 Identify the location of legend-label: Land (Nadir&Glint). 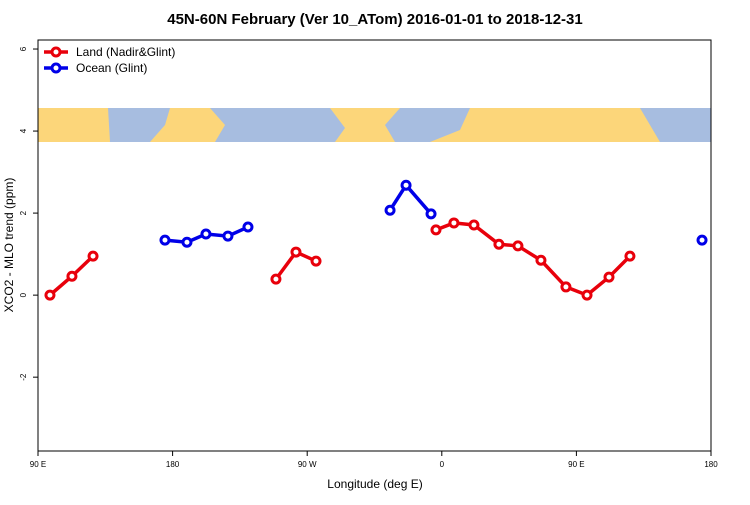
(125, 52).